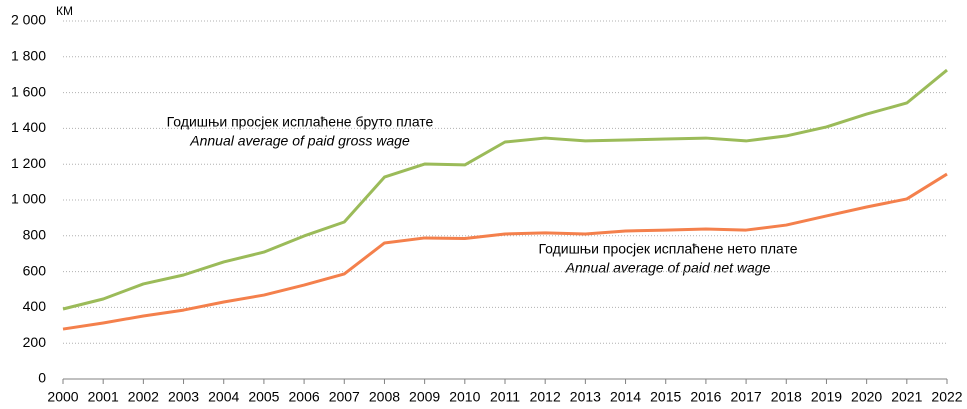 Image resolution: width=967 pixels, height=409 pixels. What do you see at coordinates (304, 397) in the screenshot?
I see `x-tick-label: 2006` at bounding box center [304, 397].